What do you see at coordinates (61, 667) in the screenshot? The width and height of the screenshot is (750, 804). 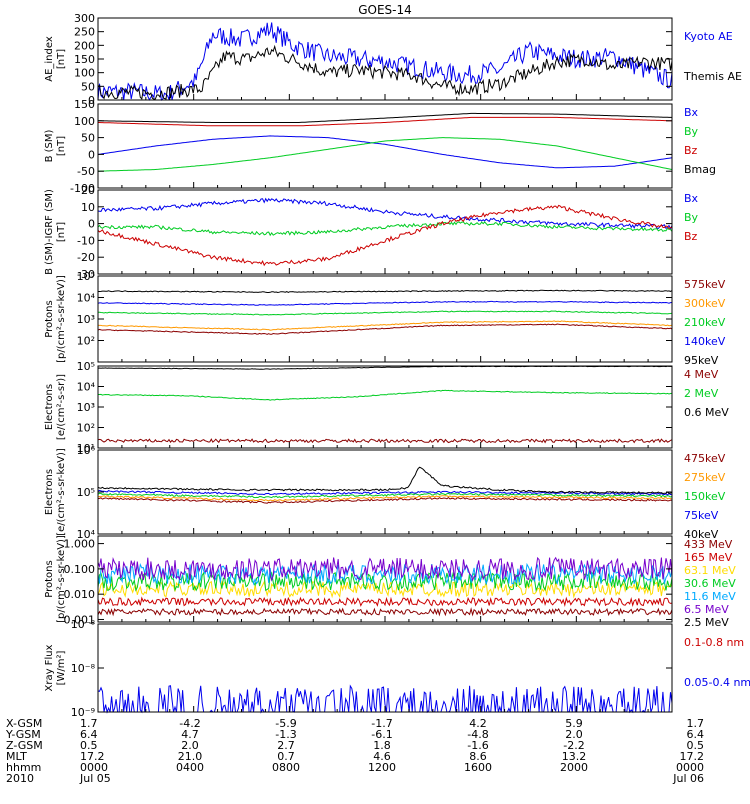 I see `ylabel-xray-1: [W/m²]` at bounding box center [61, 667].